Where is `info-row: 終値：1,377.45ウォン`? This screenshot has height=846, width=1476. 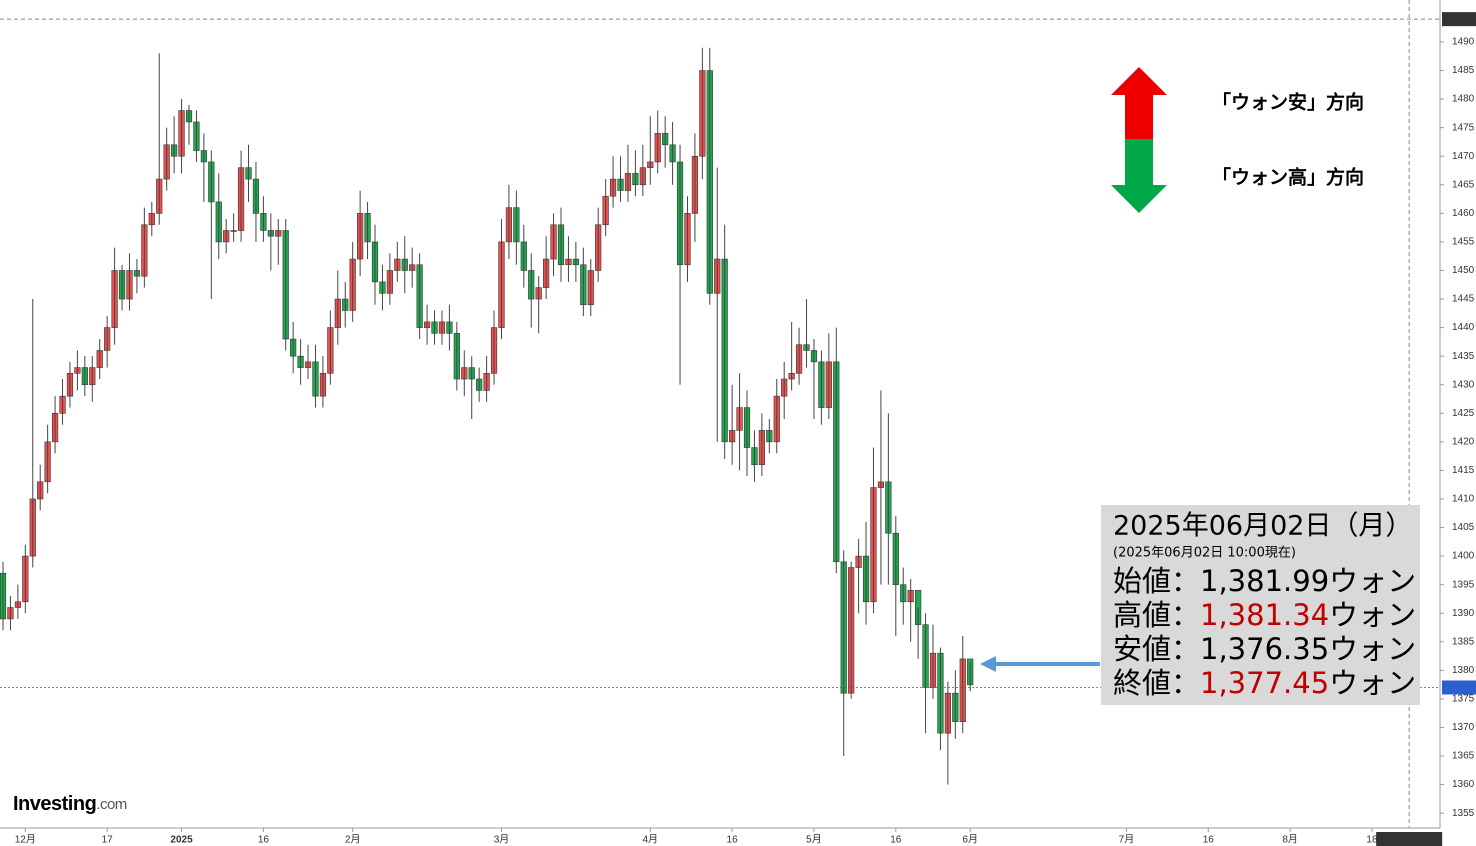
info-row: 終値：1,377.45ウォン is located at coordinates (1264, 683).